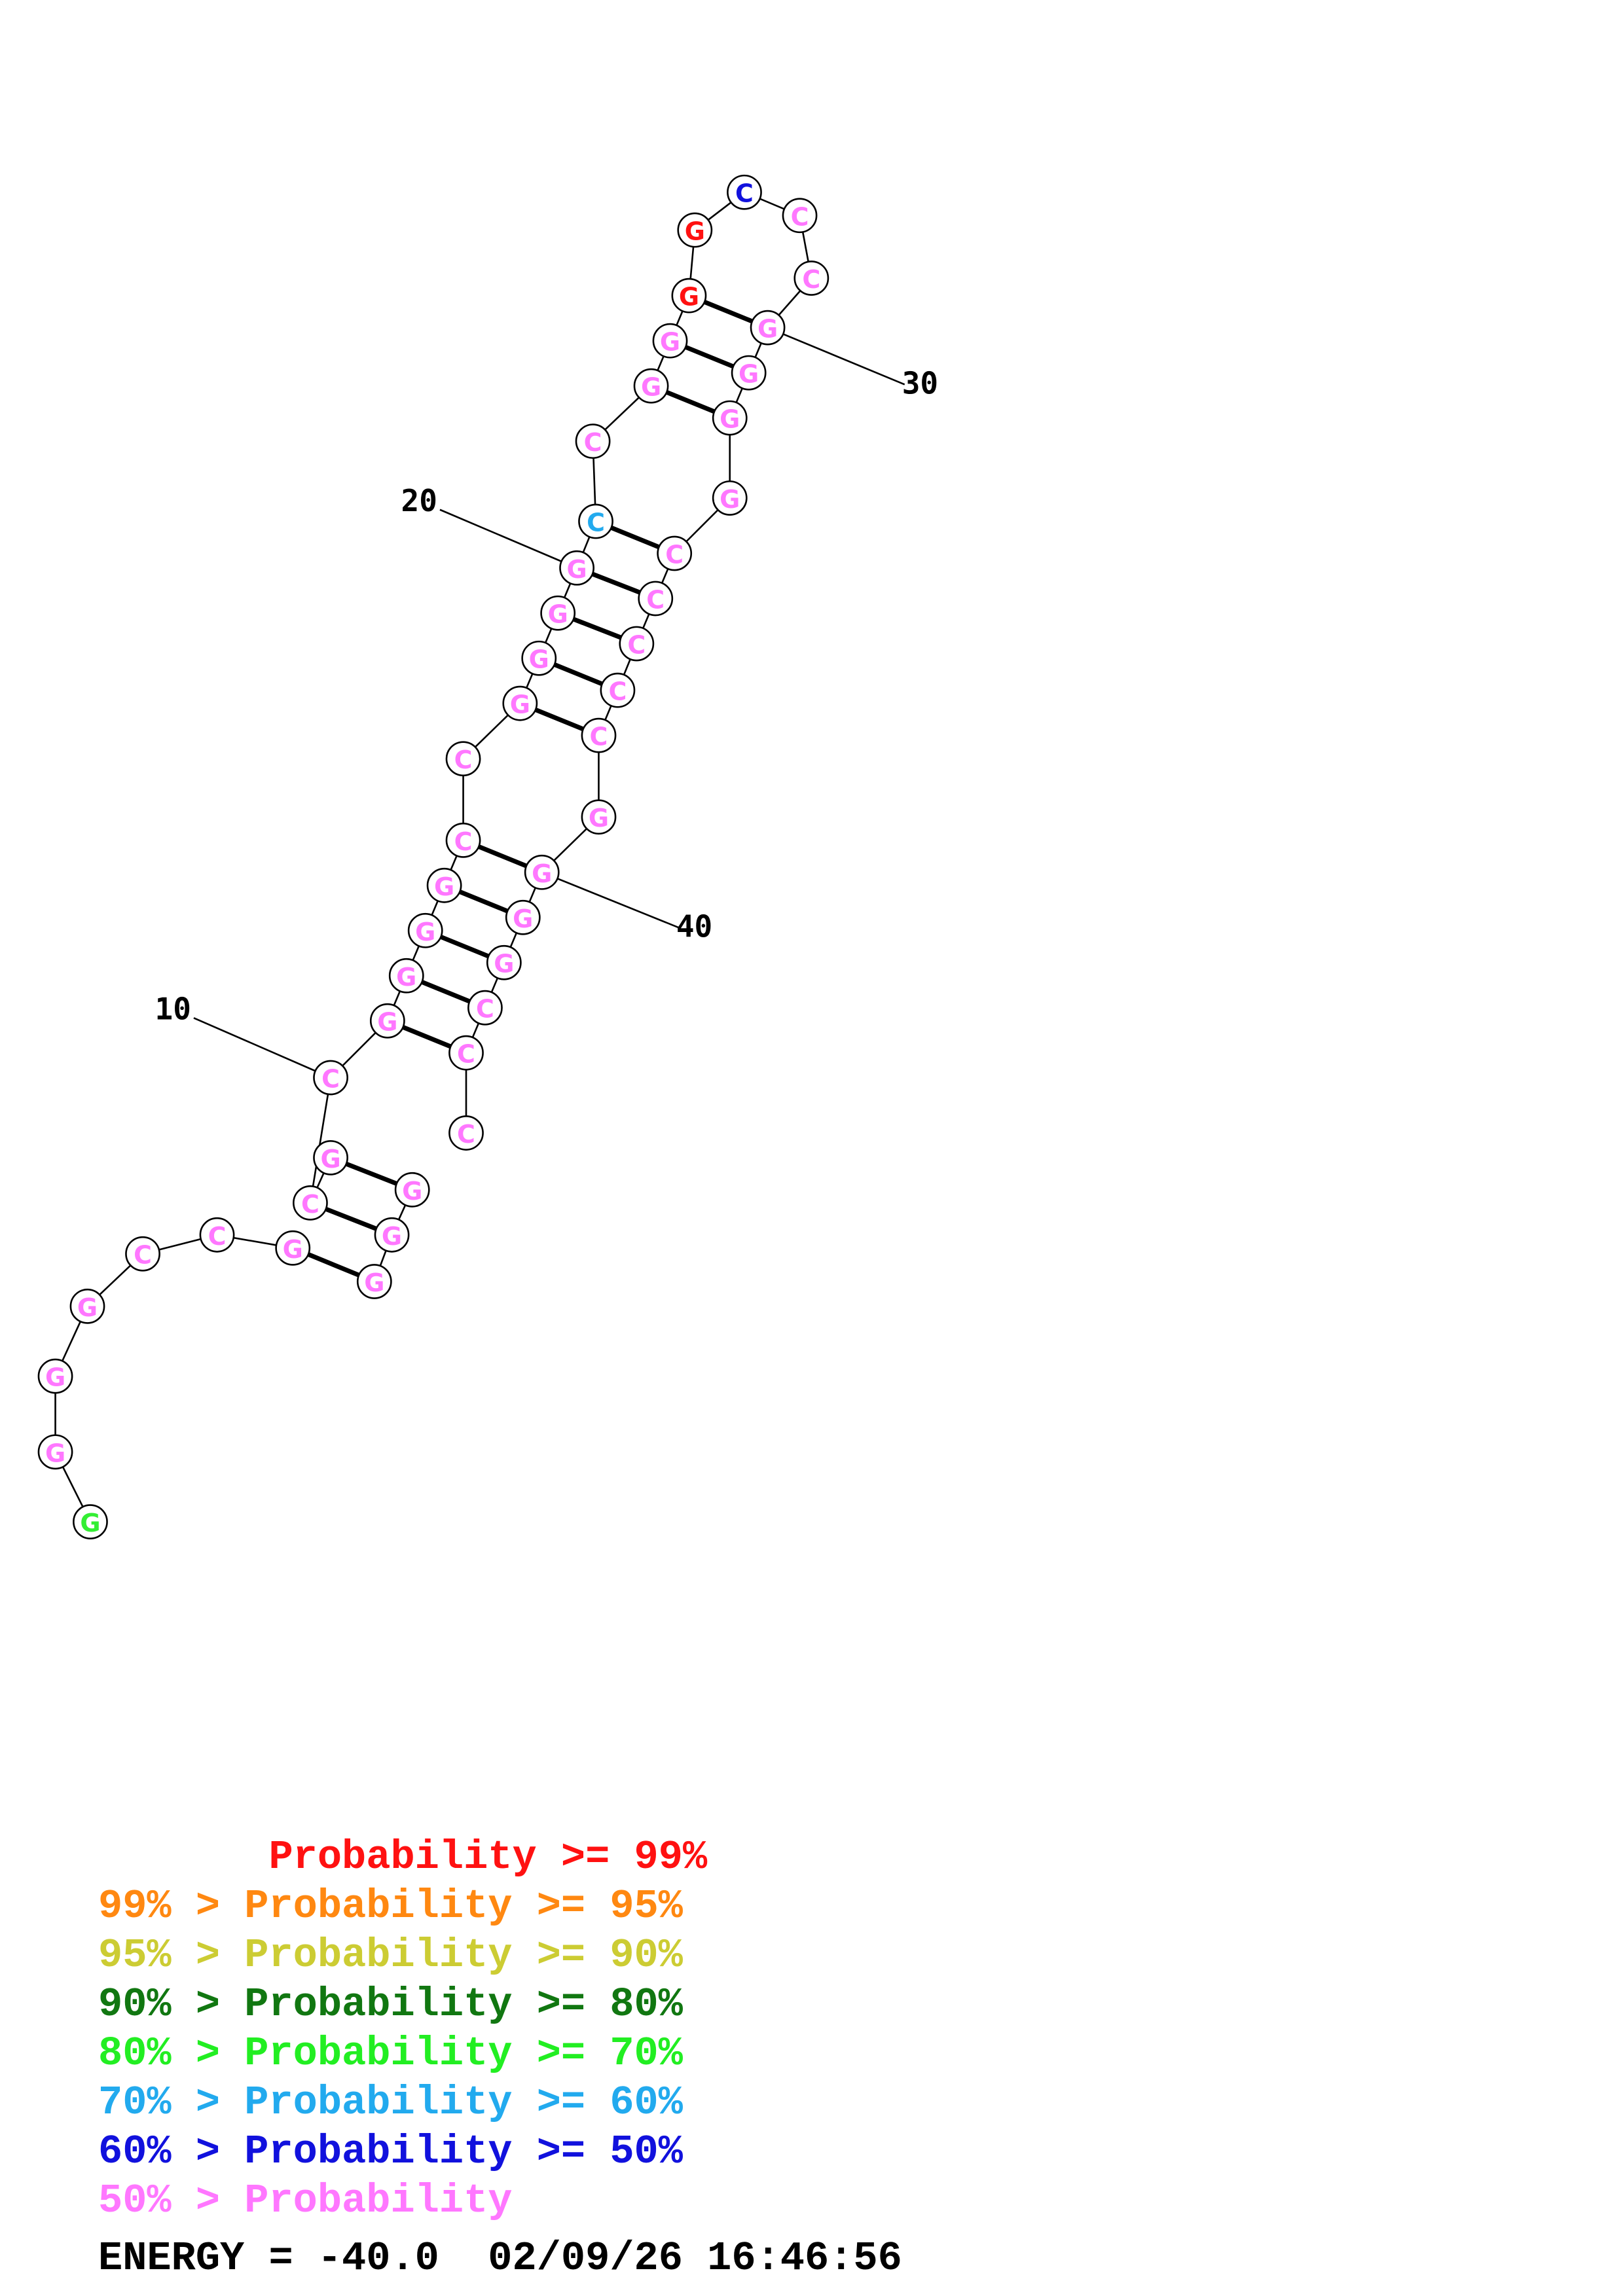 This screenshot has height=2296, width=1623. I want to click on legend-entry: 60% > Probability >= 50%, so click(390, 2151).